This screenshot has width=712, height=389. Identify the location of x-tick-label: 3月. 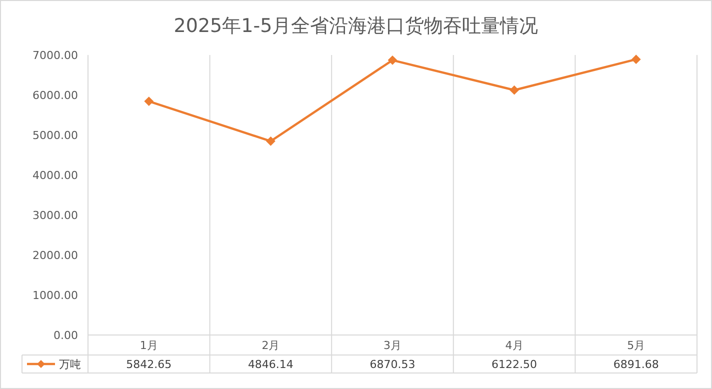
(393, 345).